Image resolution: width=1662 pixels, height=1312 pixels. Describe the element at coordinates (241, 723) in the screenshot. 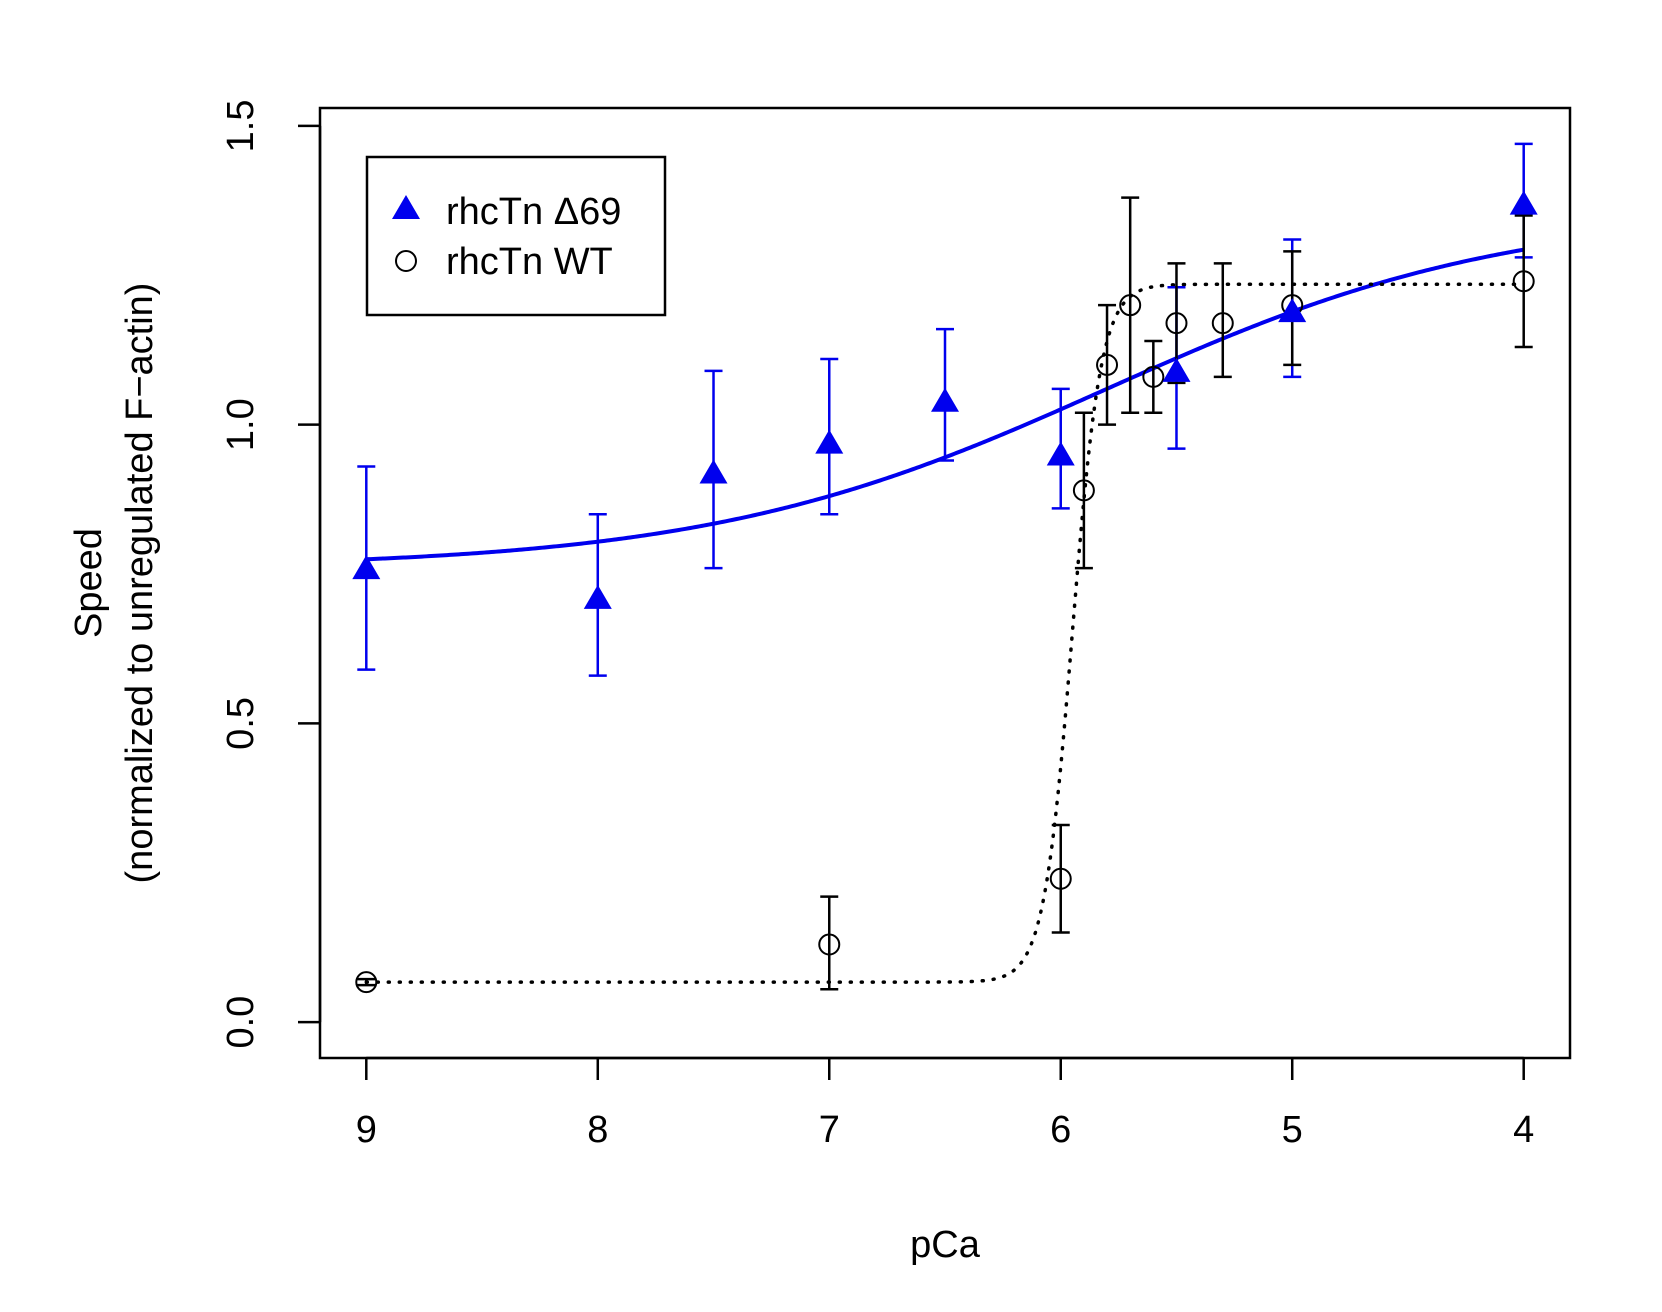

I see `y-tick-label: 0.5` at that location.